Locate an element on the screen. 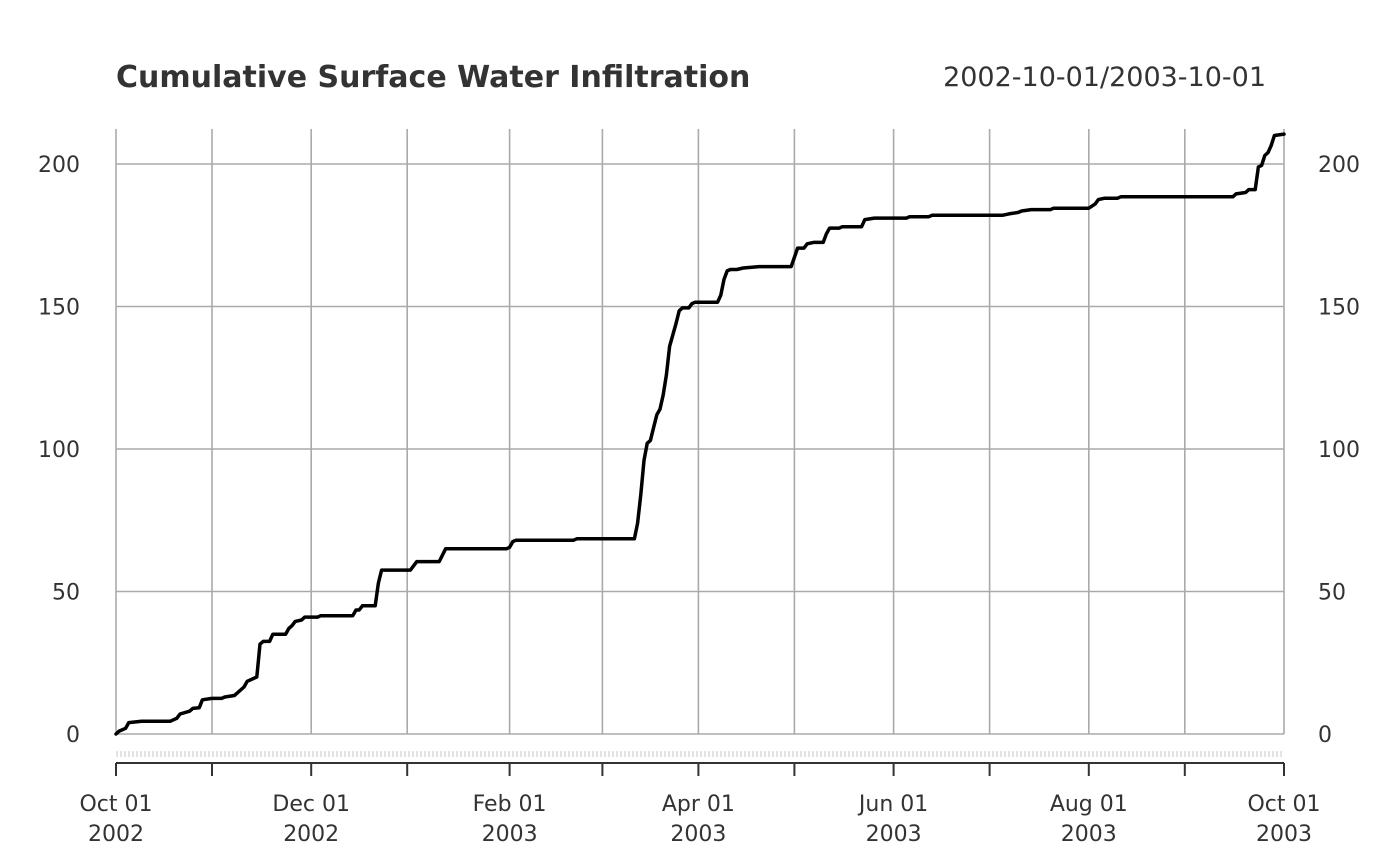  x-tick-label: Feb 01 is located at coordinates (510, 804).